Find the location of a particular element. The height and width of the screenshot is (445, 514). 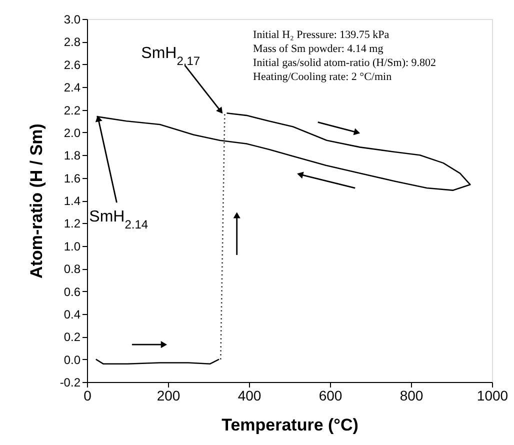

x-tick-label: 600 is located at coordinates (330, 396).